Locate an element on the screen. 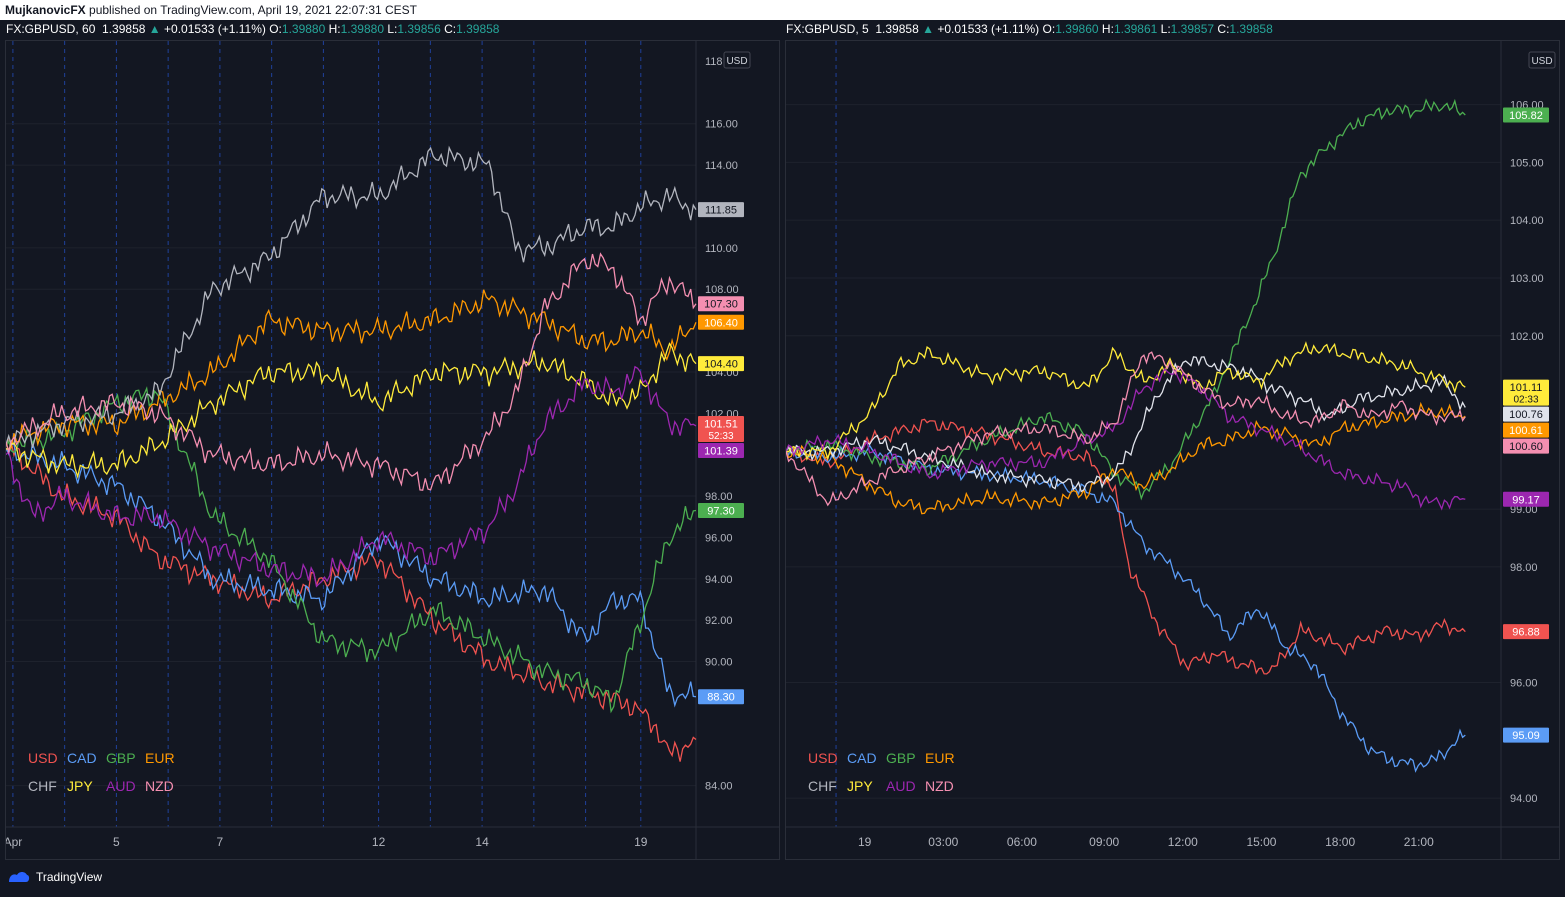  last-price-label: 101.39 is located at coordinates (721, 451).